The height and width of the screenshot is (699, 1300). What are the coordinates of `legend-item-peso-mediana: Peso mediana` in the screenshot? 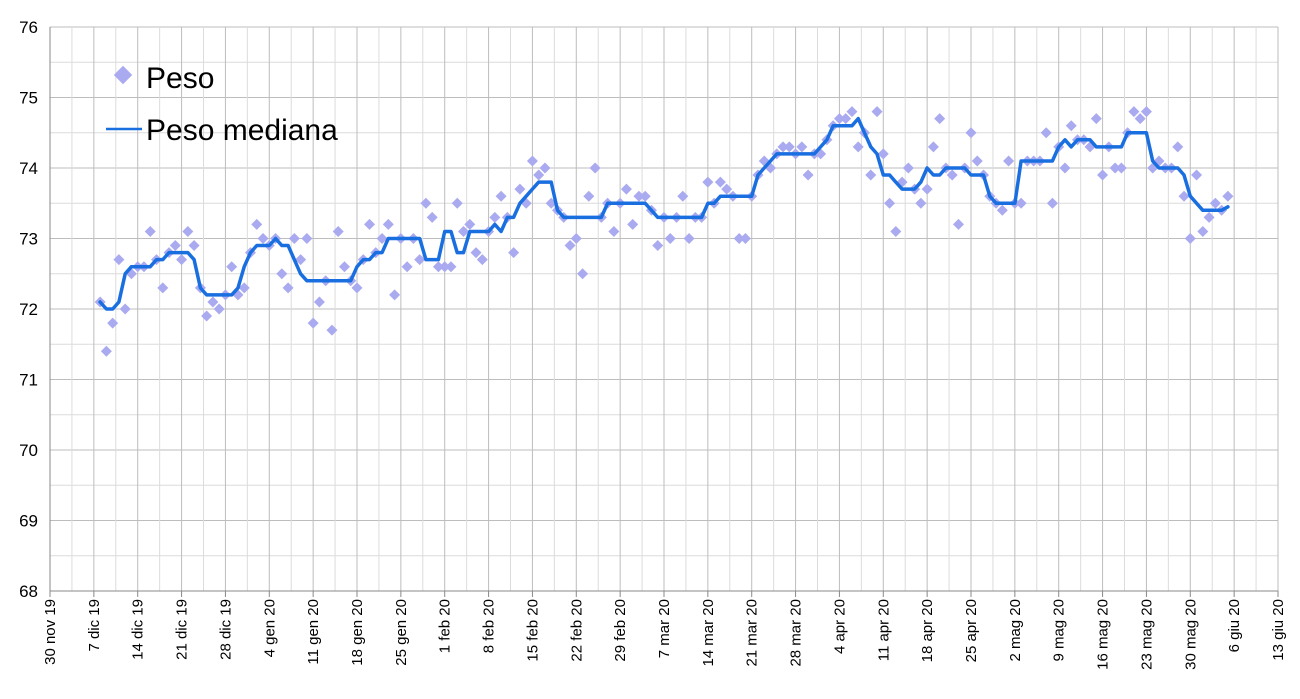 It's located at (222, 130).